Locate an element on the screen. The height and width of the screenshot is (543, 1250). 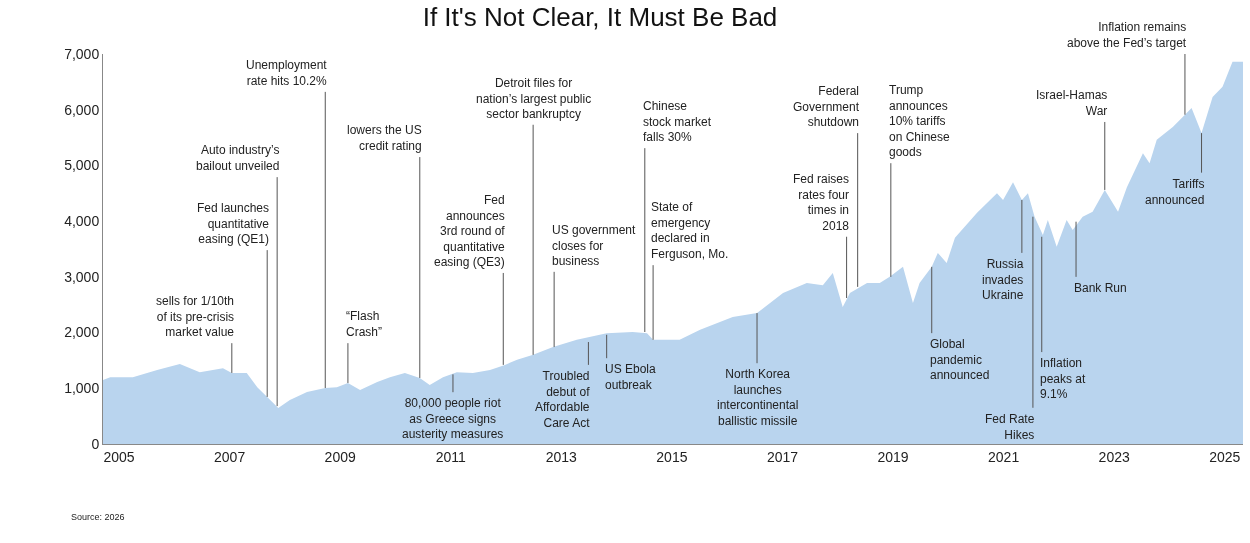
x-tick-label: 2019 is located at coordinates (893, 456).